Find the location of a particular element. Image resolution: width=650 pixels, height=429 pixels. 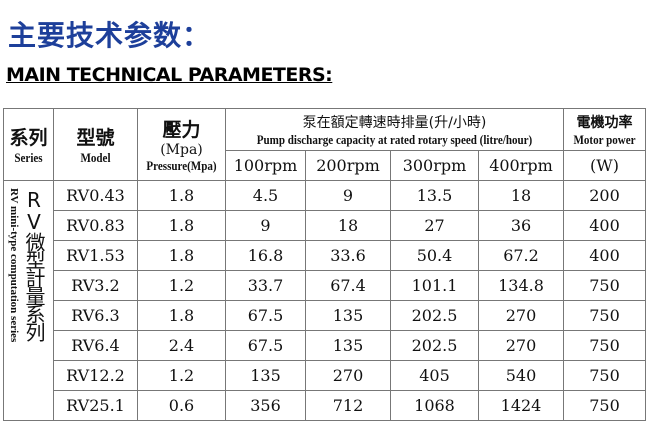

header-series: 系列 Series is located at coordinates (28, 144).